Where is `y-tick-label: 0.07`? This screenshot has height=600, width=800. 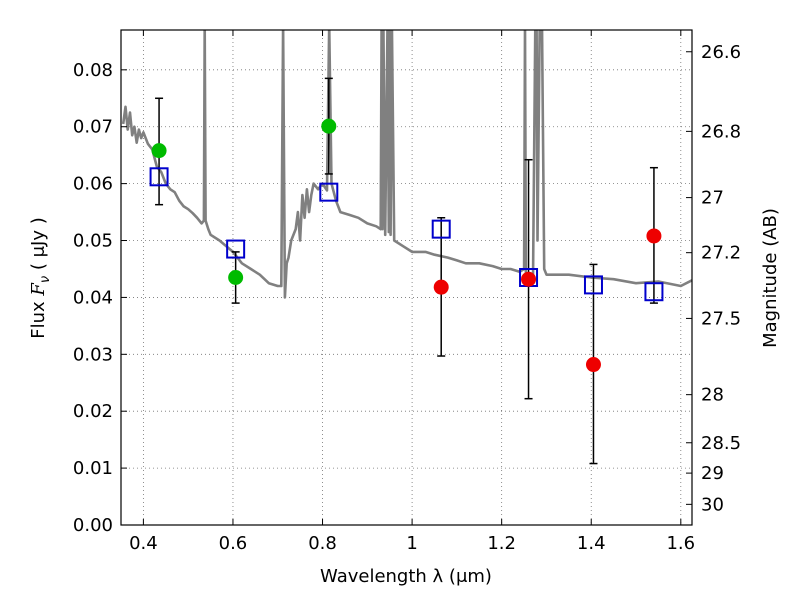
y-tick-label: 0.07 is located at coordinates (93, 127).